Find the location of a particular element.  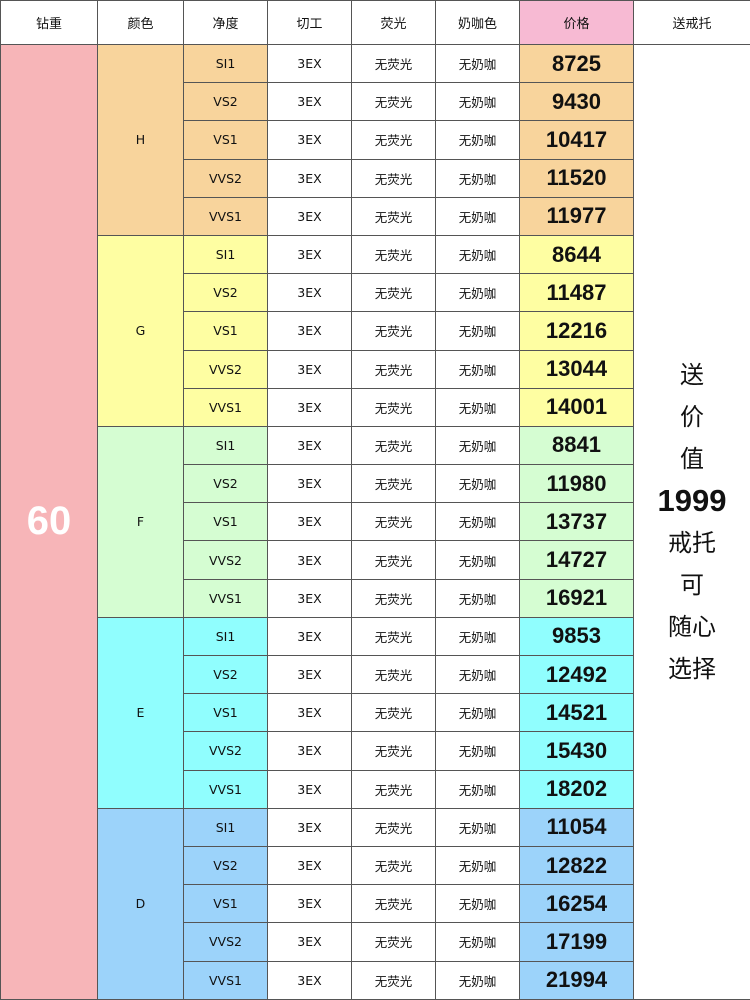

price-cell: 11054 is located at coordinates (577, 827).